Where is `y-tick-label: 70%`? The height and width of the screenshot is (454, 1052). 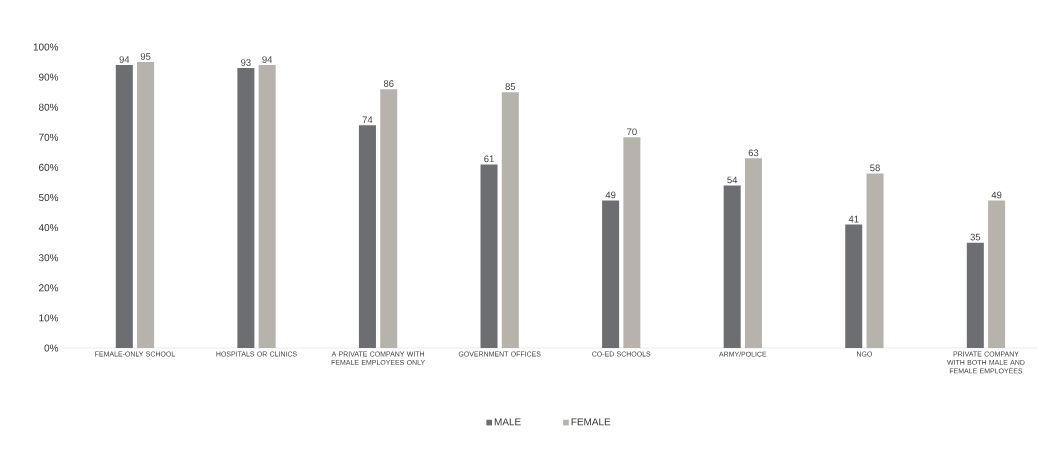
y-tick-label: 70% is located at coordinates (49, 137).